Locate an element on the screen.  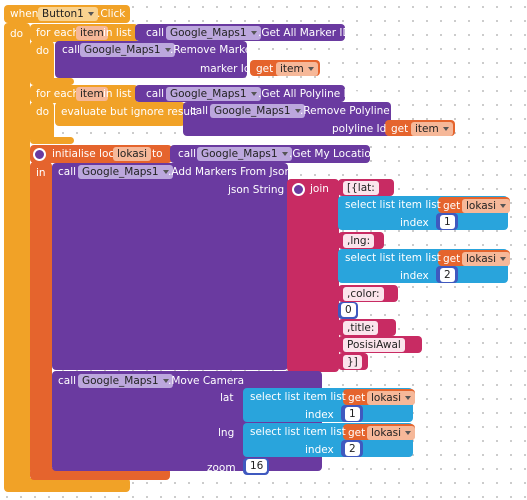
label: polyline Id is located at coordinates (359, 129).